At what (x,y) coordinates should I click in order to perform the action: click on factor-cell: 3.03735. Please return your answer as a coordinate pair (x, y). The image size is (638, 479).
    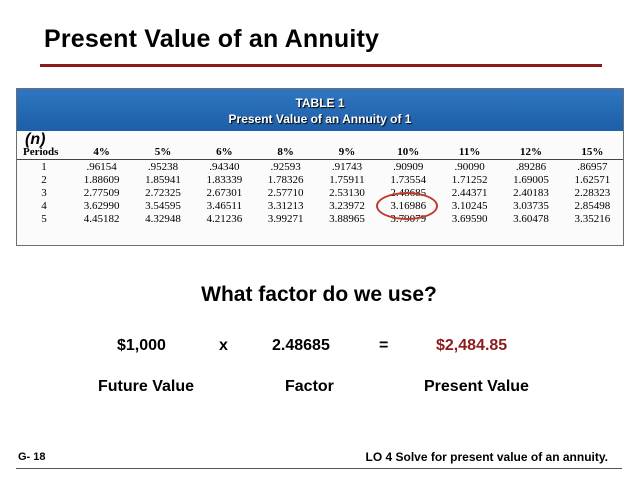
    Looking at the image, I should click on (531, 205).